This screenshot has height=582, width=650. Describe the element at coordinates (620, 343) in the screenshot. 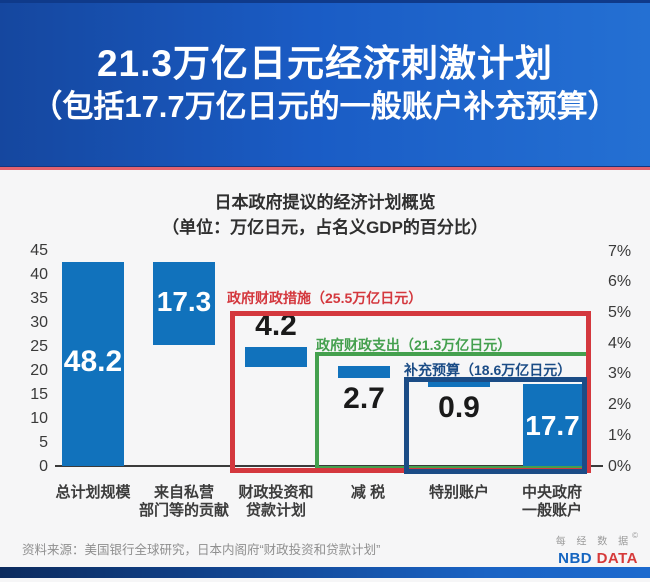

I see `y2-axis-tick-label: 4%` at that location.